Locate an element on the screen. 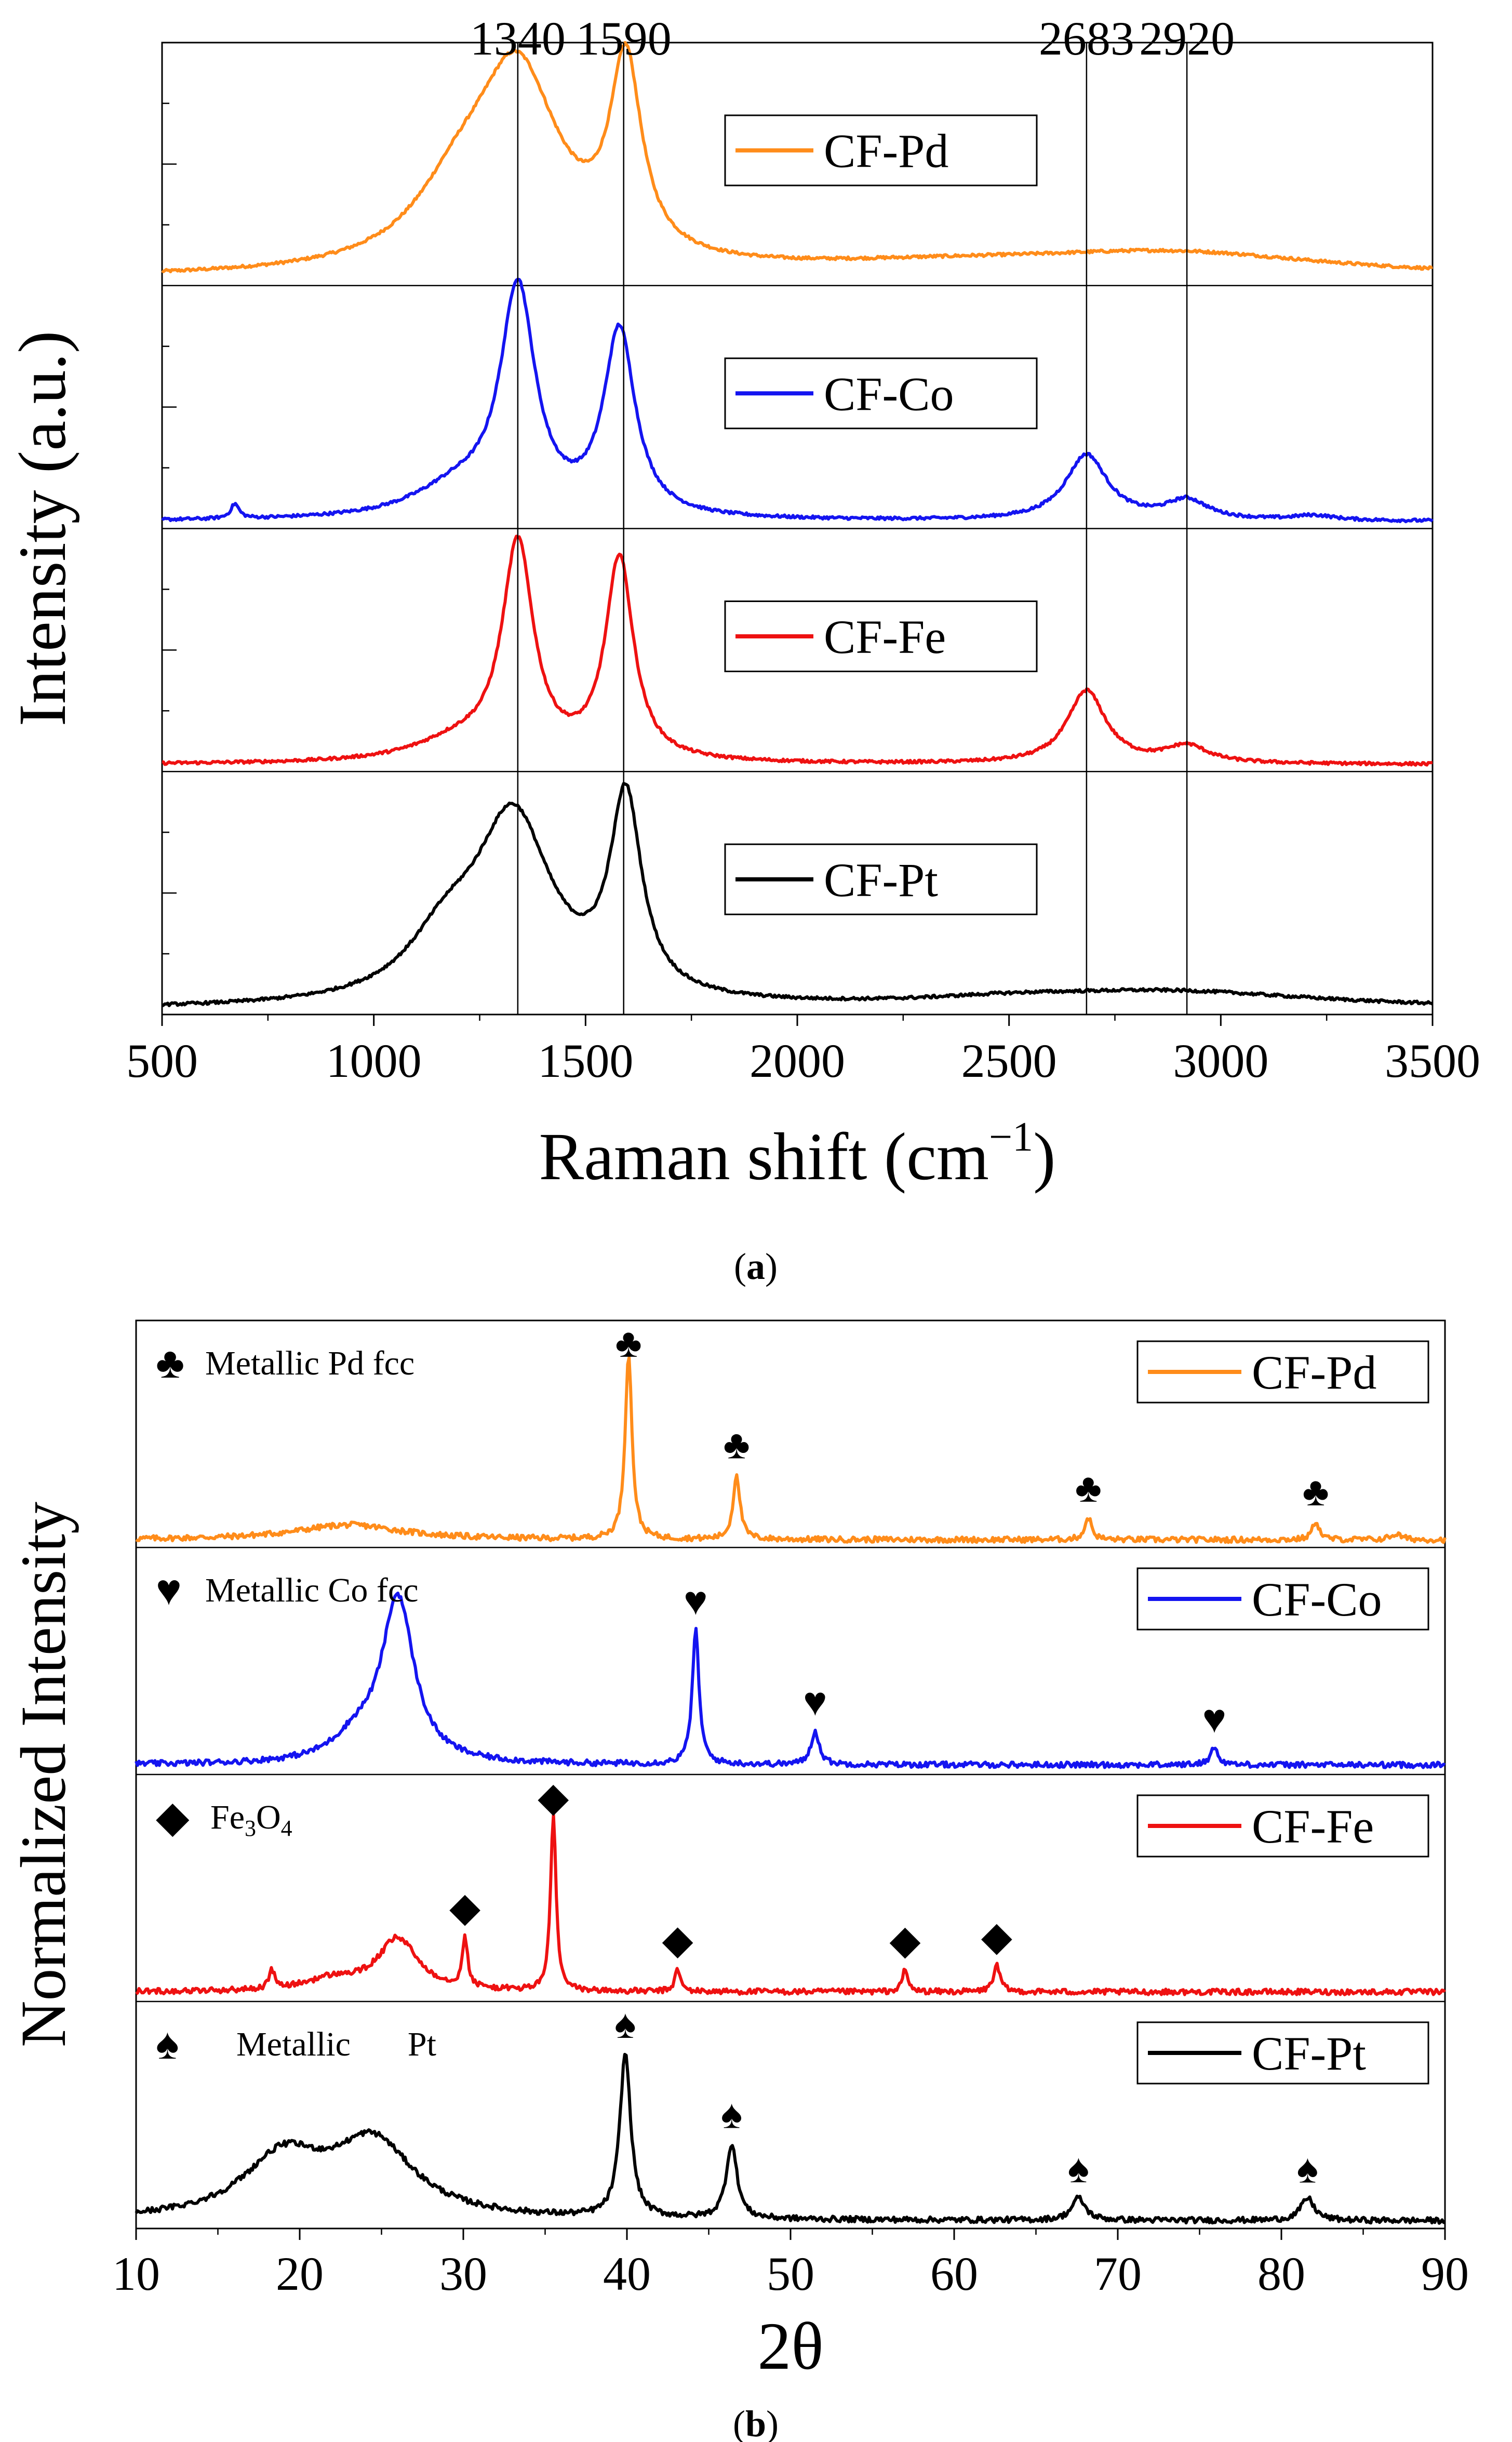 This screenshot has width=1512, height=2442. x-axis-title: Raman shift (cm−1) is located at coordinates (797, 1154).